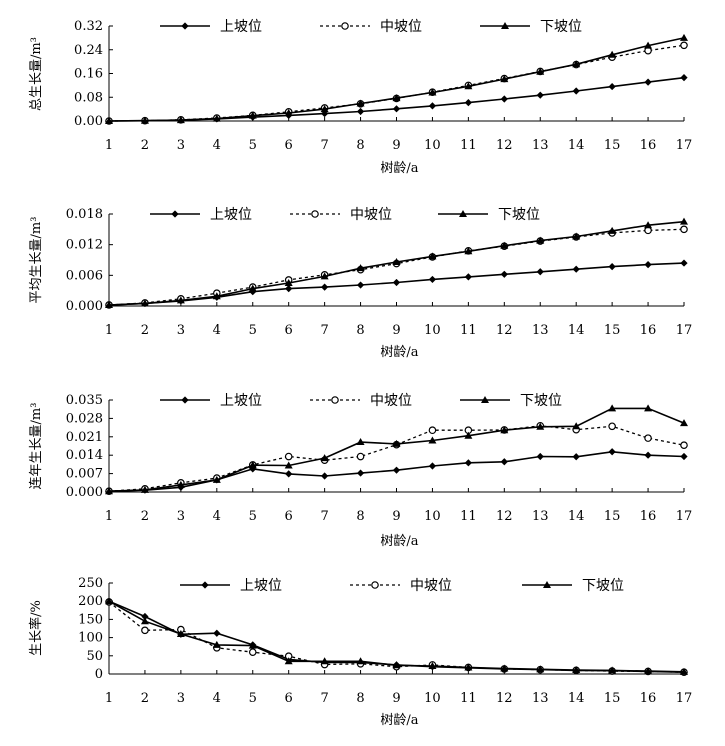 The width and height of the screenshot is (725, 746). I want to click on x-tick-label: 16, so click(648, 516).